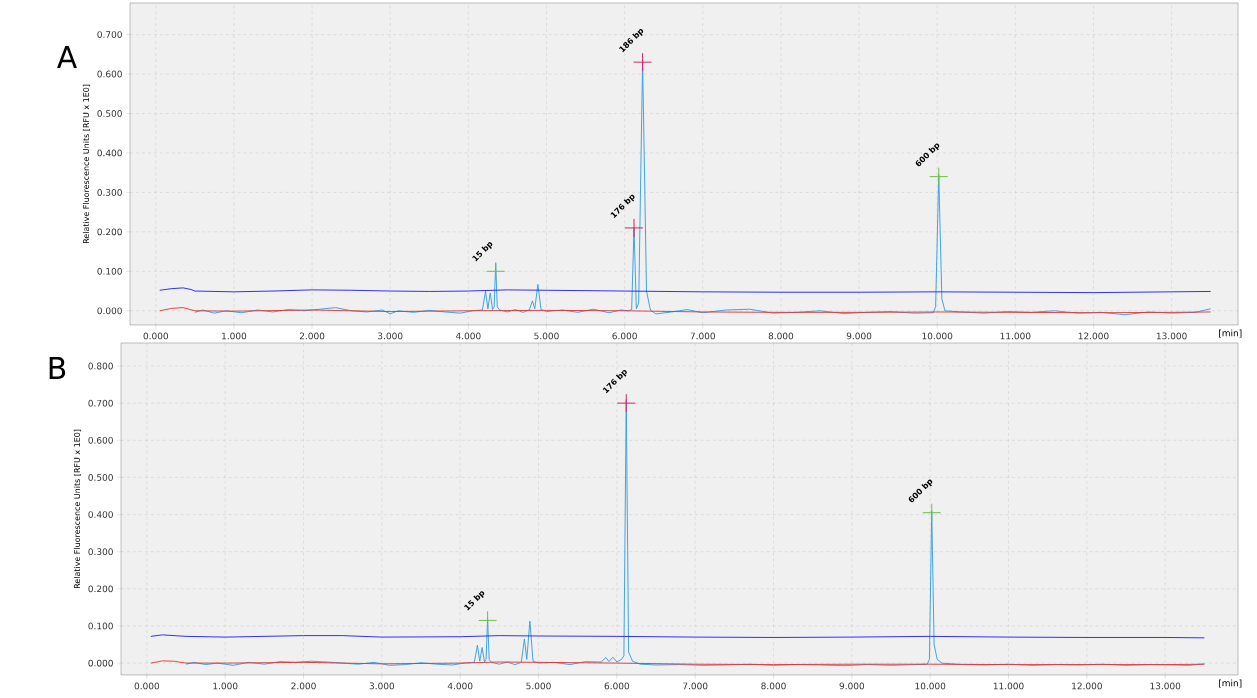  Describe the element at coordinates (57, 368) in the screenshot. I see `text: B` at that location.